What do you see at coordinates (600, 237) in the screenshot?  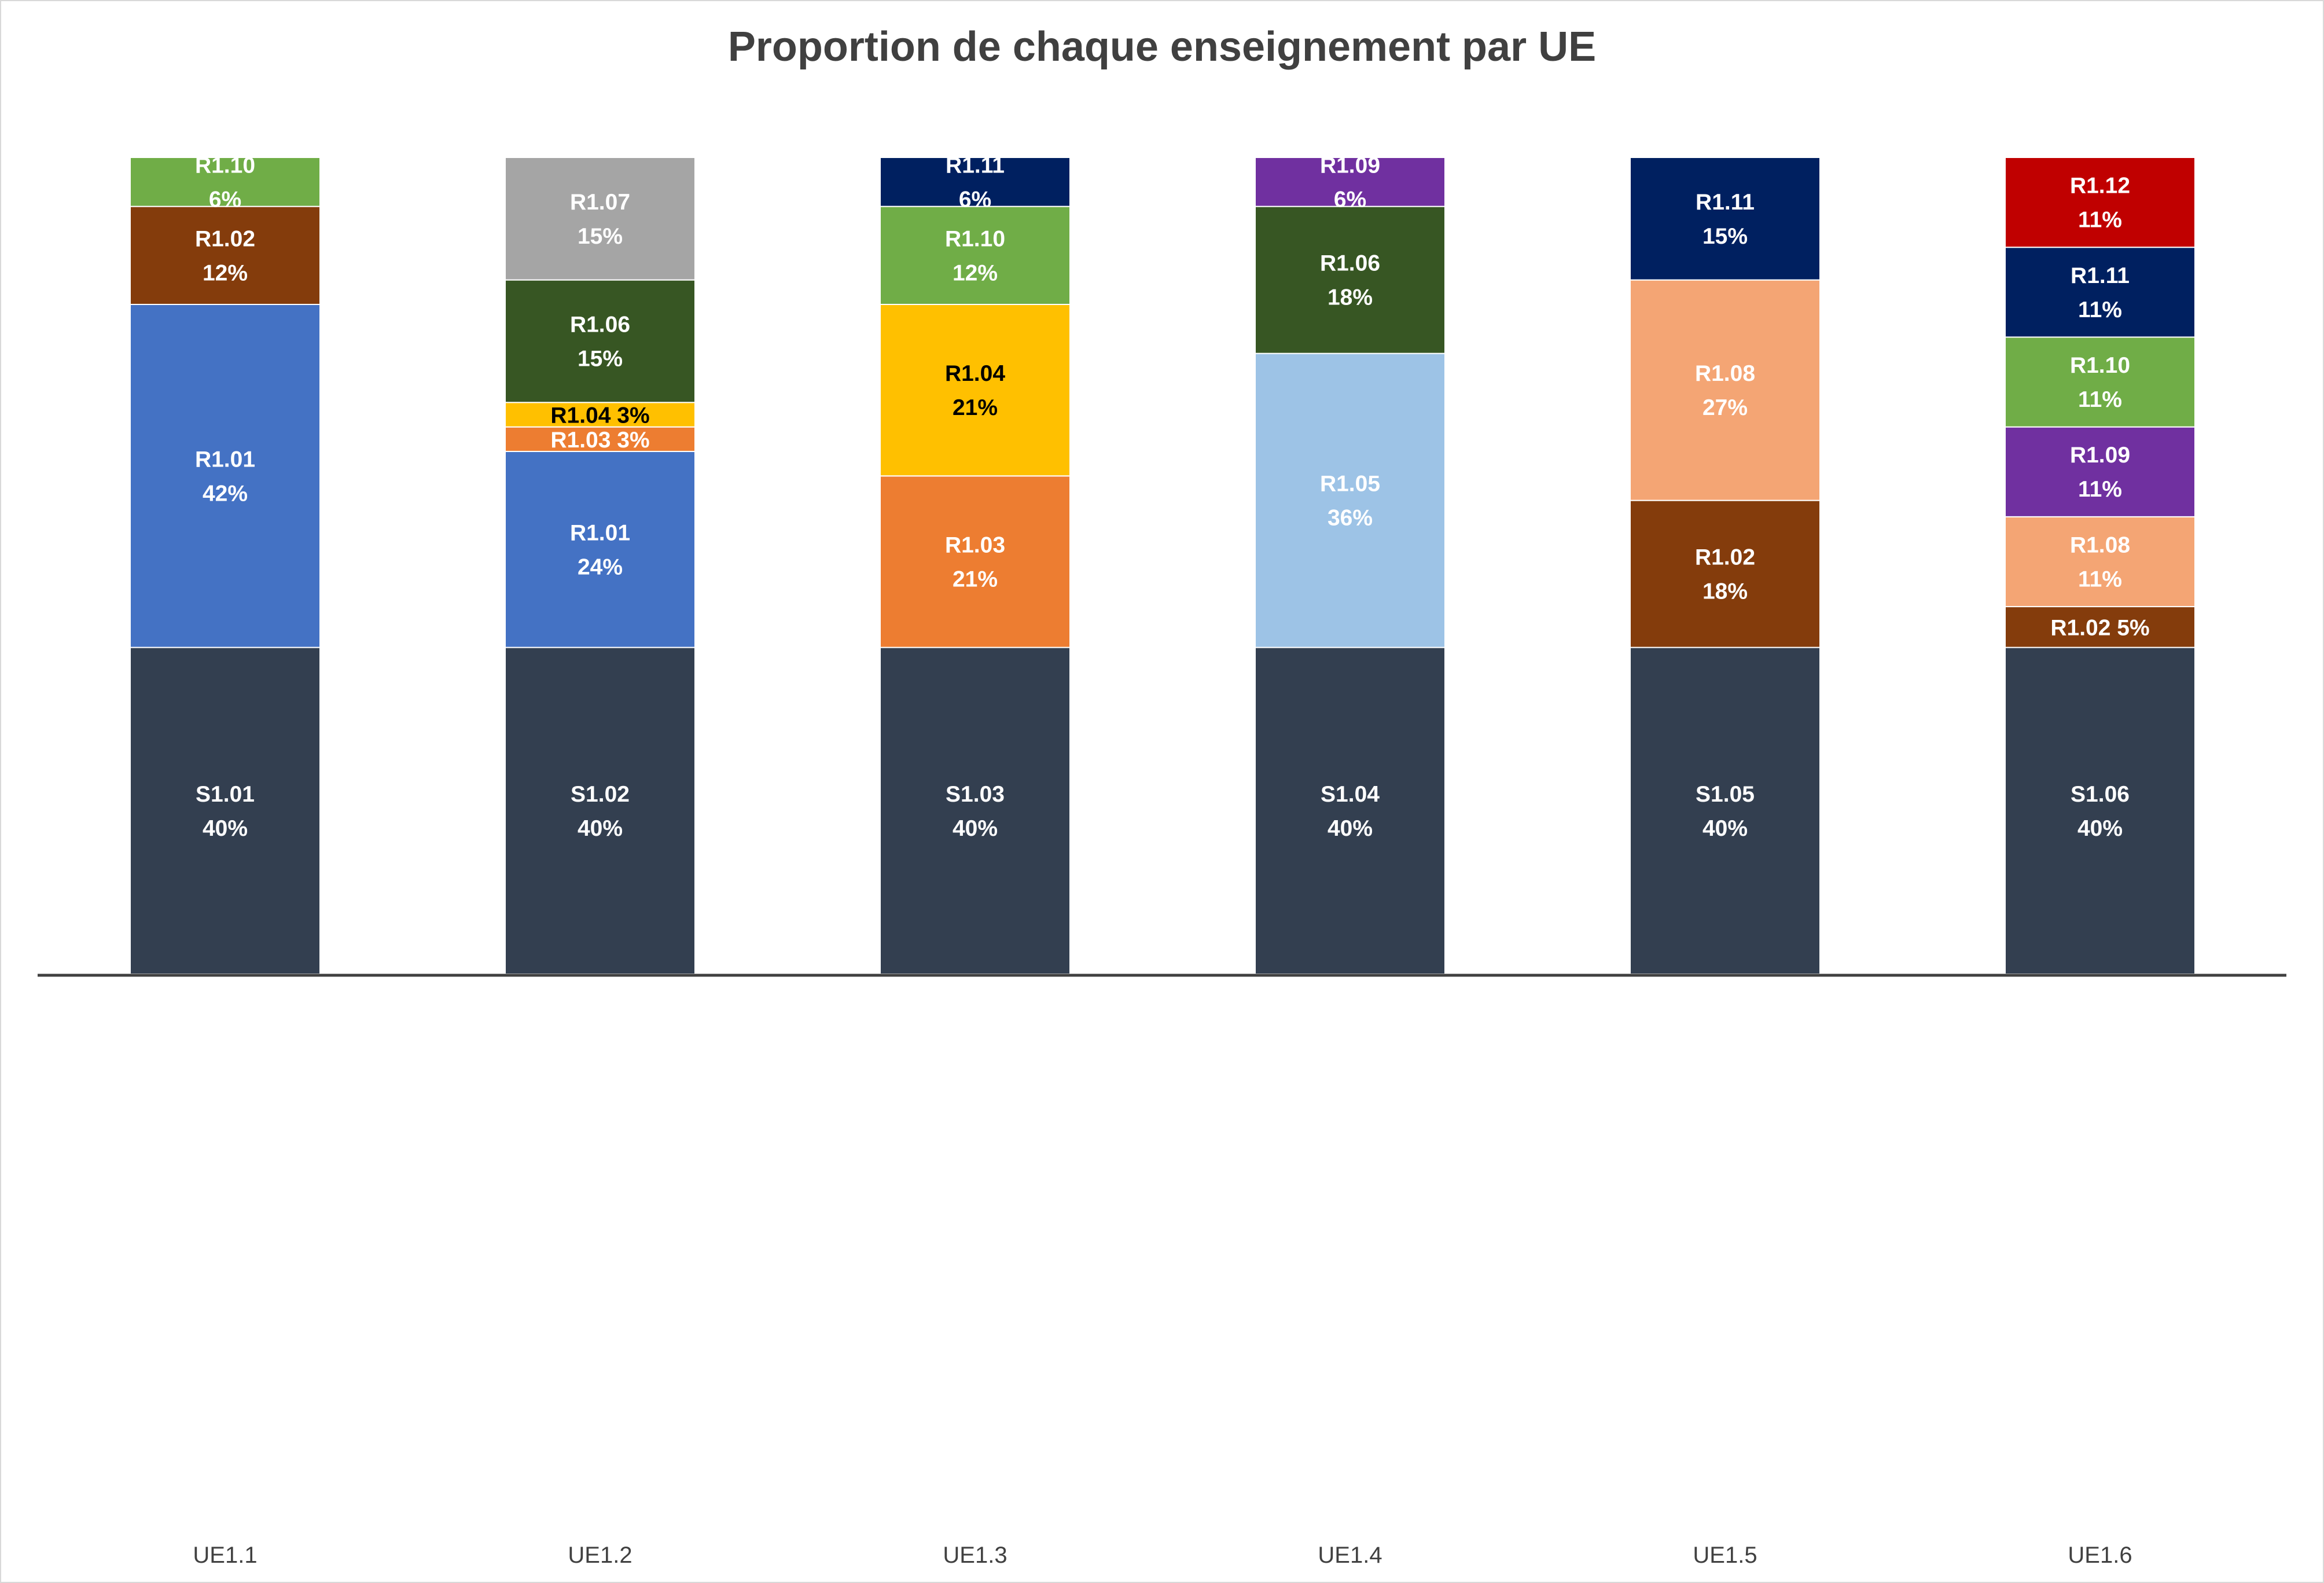 I see `data-label-value-UE1.2-R1.07: 15%` at bounding box center [600, 237].